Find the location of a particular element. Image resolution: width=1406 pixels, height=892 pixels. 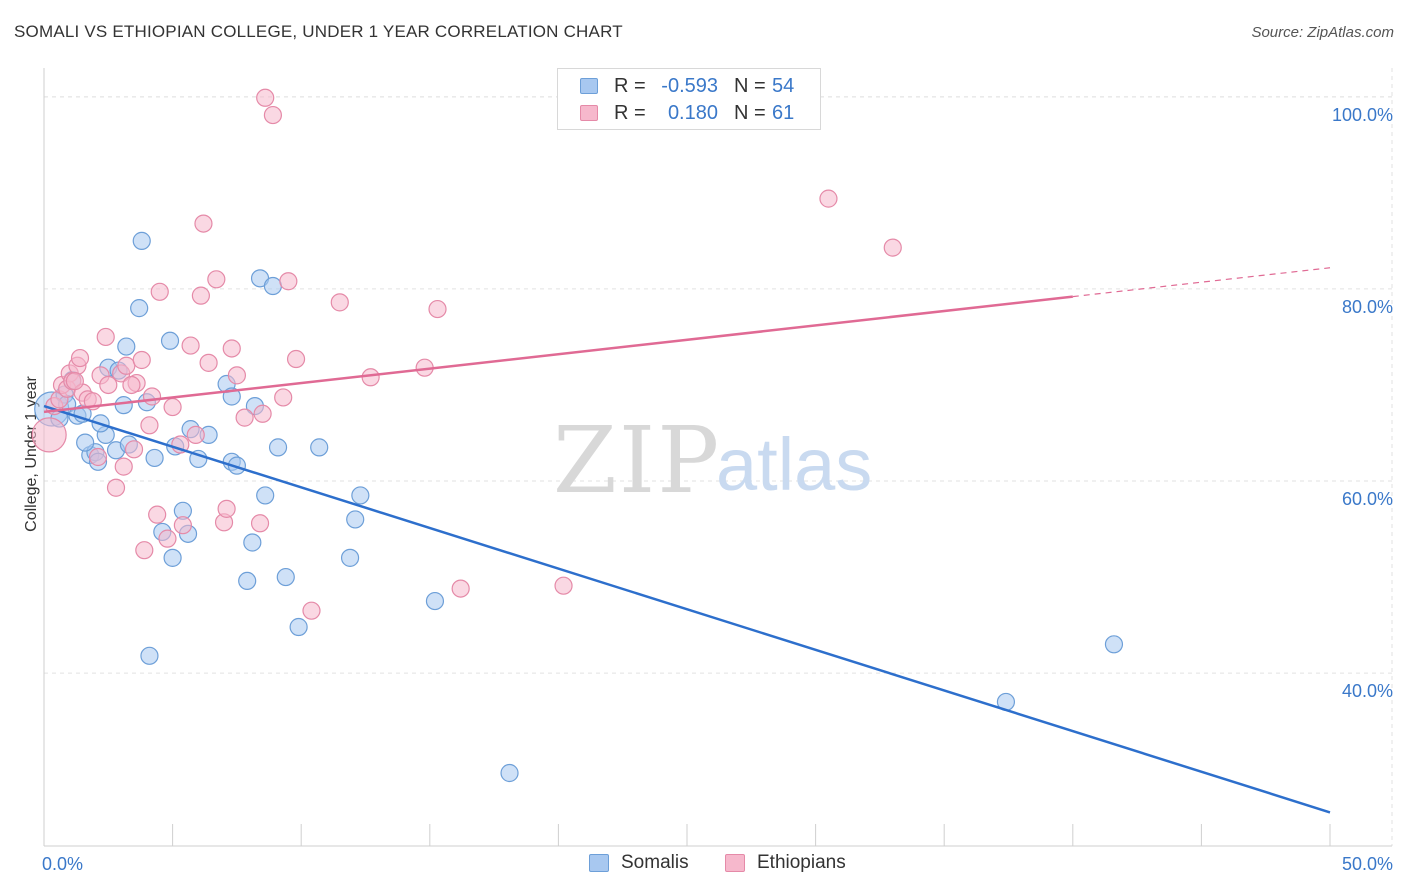

y-tick-label: 60.0% is located at coordinates (1367, 499).